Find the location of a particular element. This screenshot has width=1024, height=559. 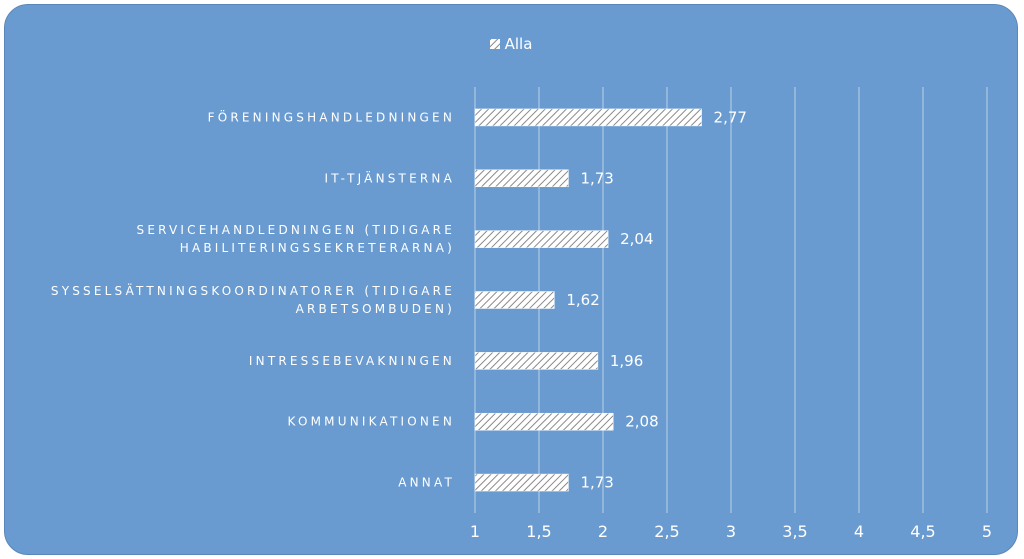

x-tick-label: 4,5 is located at coordinates (922, 531).